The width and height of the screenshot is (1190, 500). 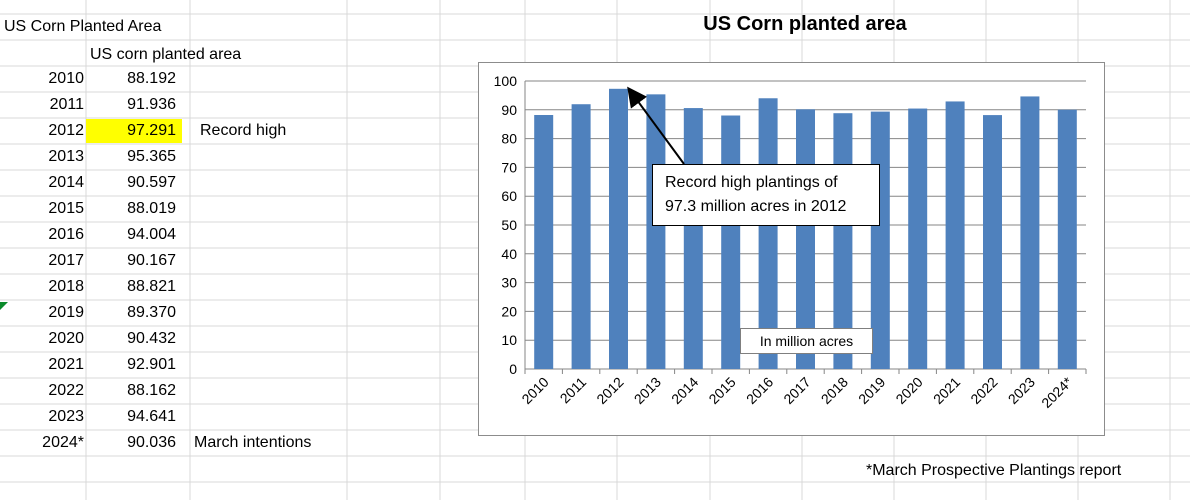 What do you see at coordinates (1057, 392) in the screenshot?
I see `x-tick-label: 2024*` at bounding box center [1057, 392].